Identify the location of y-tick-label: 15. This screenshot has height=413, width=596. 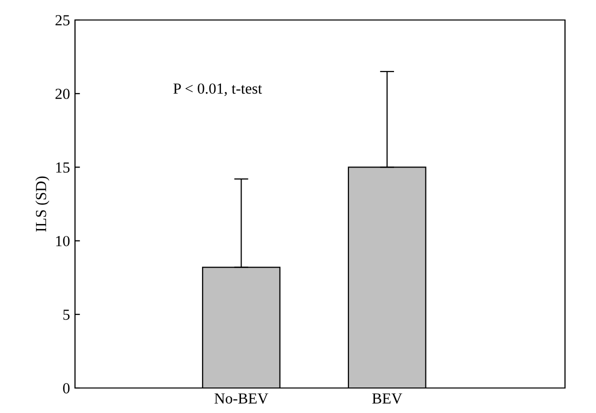
(63, 167).